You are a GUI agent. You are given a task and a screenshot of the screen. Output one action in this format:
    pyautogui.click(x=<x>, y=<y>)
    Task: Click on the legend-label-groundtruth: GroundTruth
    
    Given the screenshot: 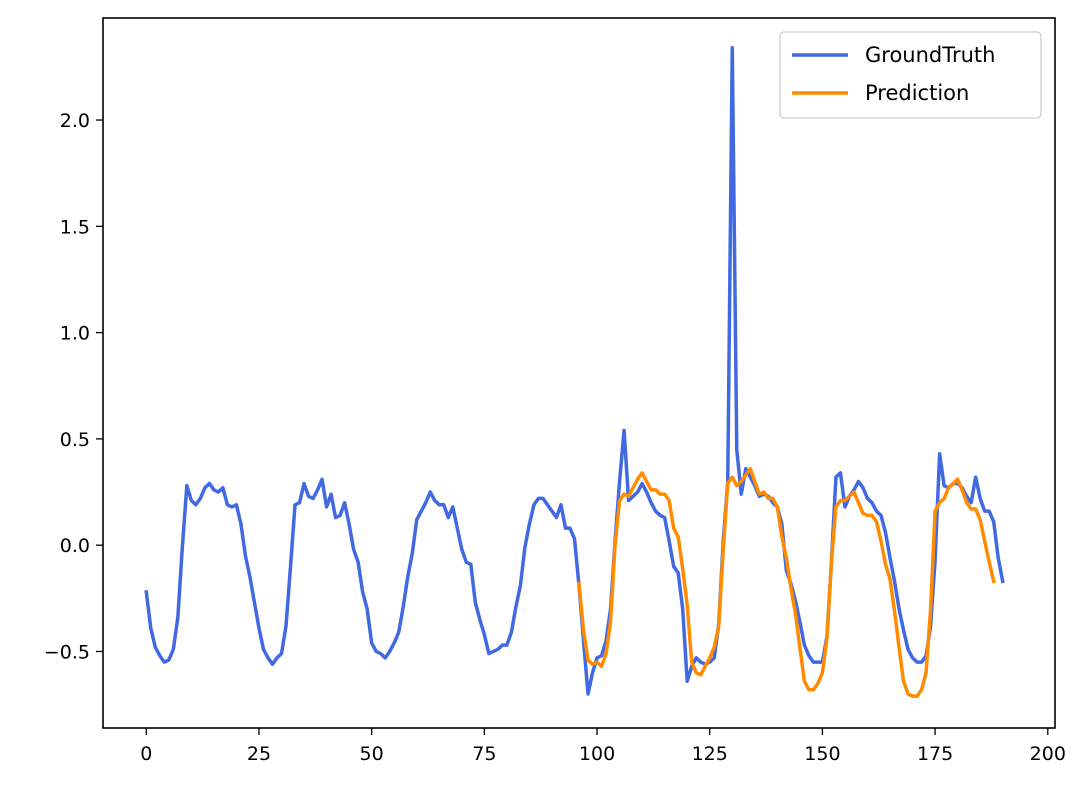 What is the action you would take?
    pyautogui.click(x=930, y=55)
    